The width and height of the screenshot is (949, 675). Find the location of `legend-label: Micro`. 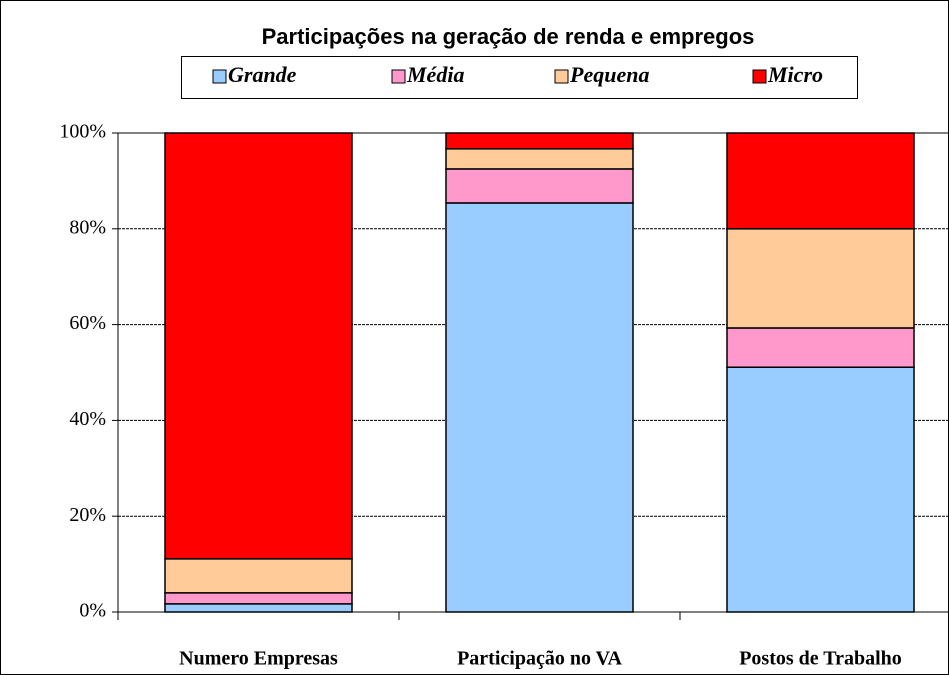

legend-label: Micro is located at coordinates (795, 74).